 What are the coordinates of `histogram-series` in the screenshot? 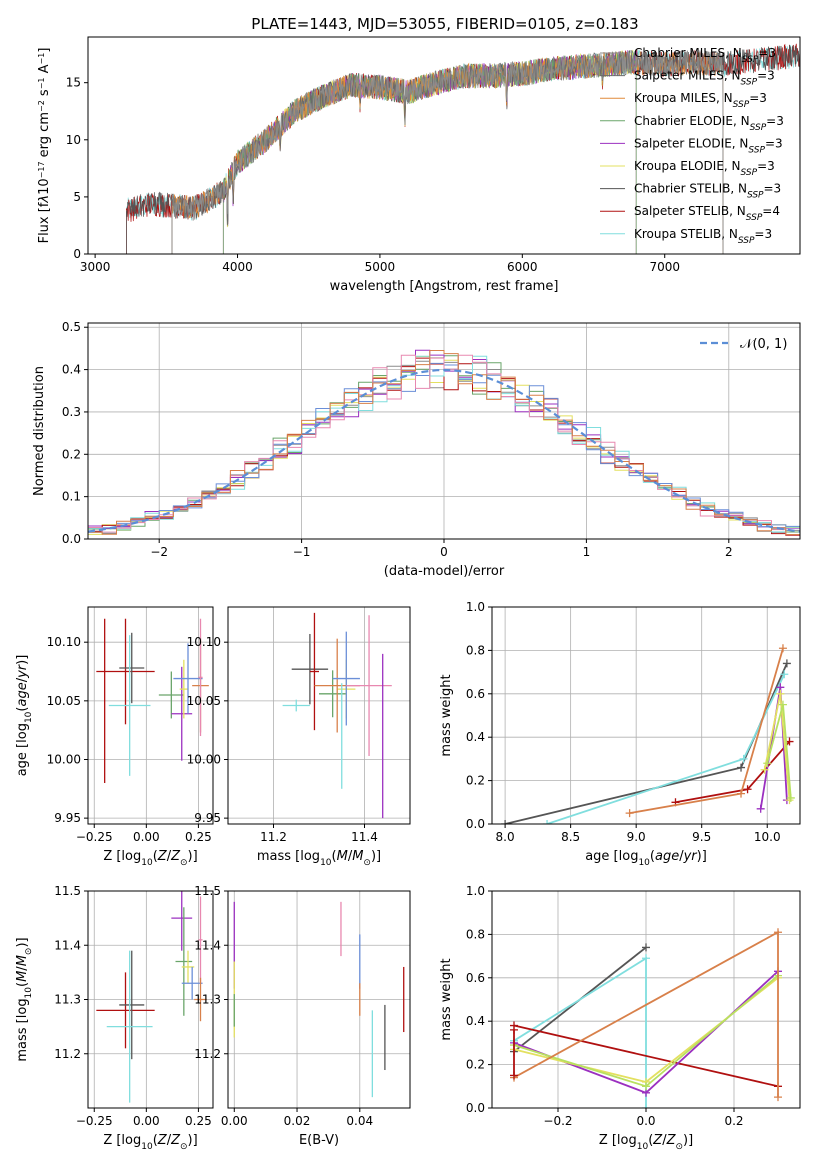 It's located at (444, 442).